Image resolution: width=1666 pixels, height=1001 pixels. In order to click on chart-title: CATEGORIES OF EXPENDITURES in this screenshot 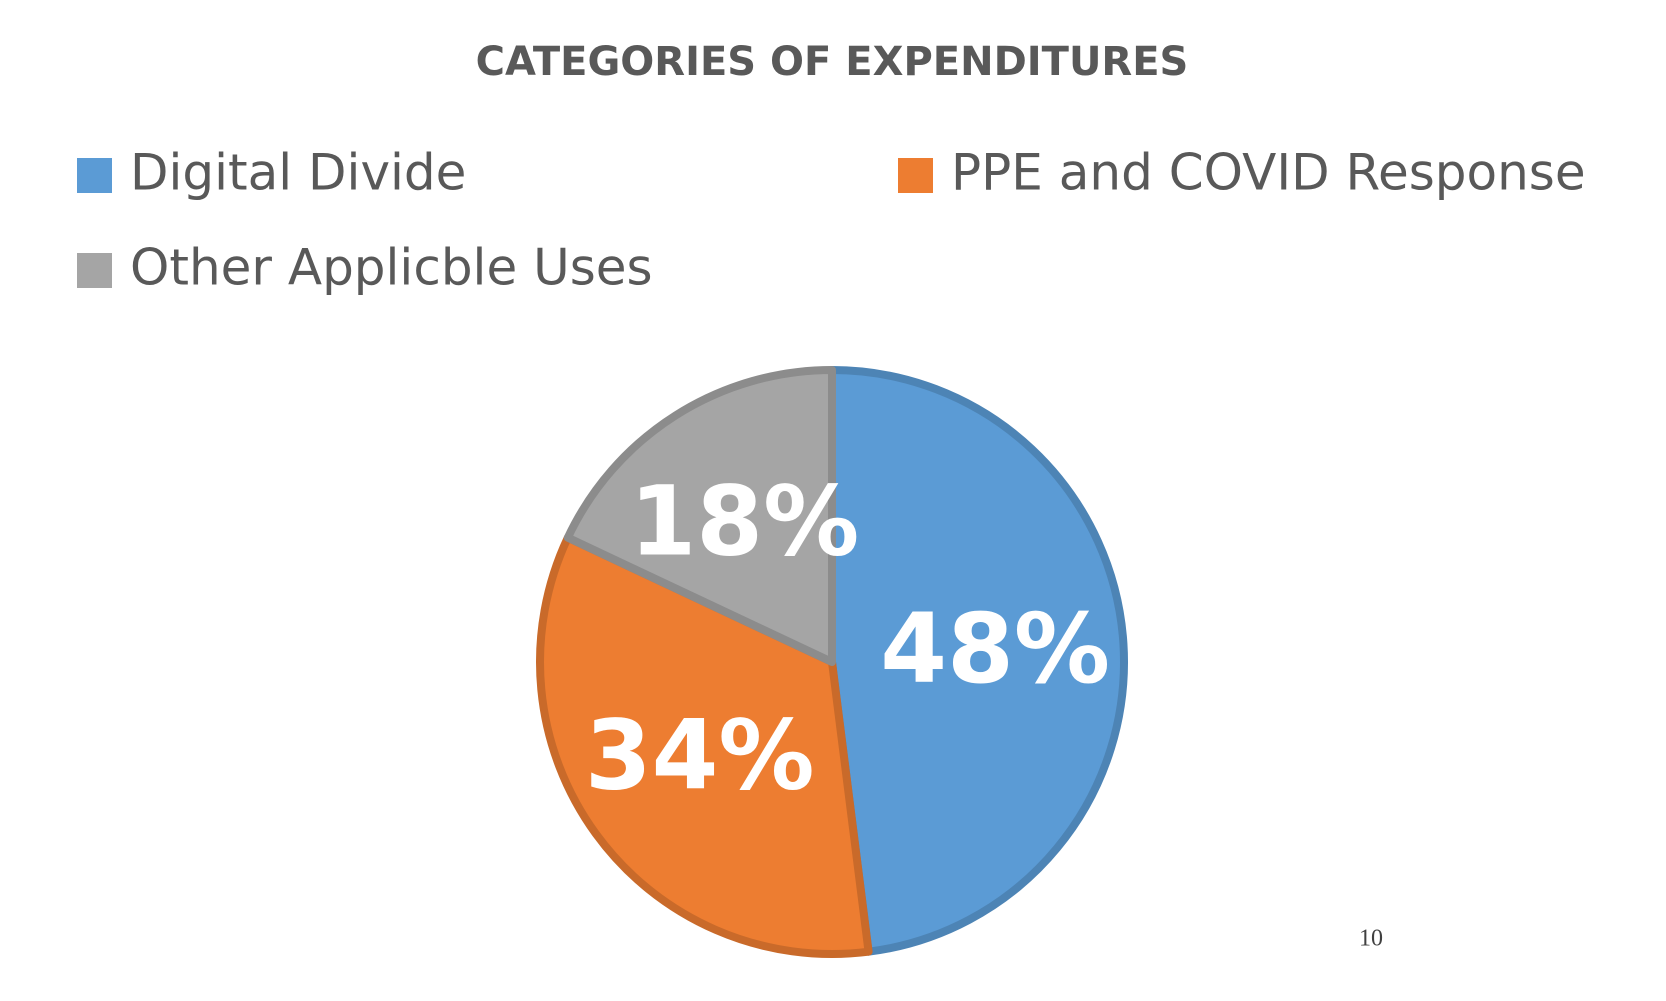, I will do `click(832, 62)`.